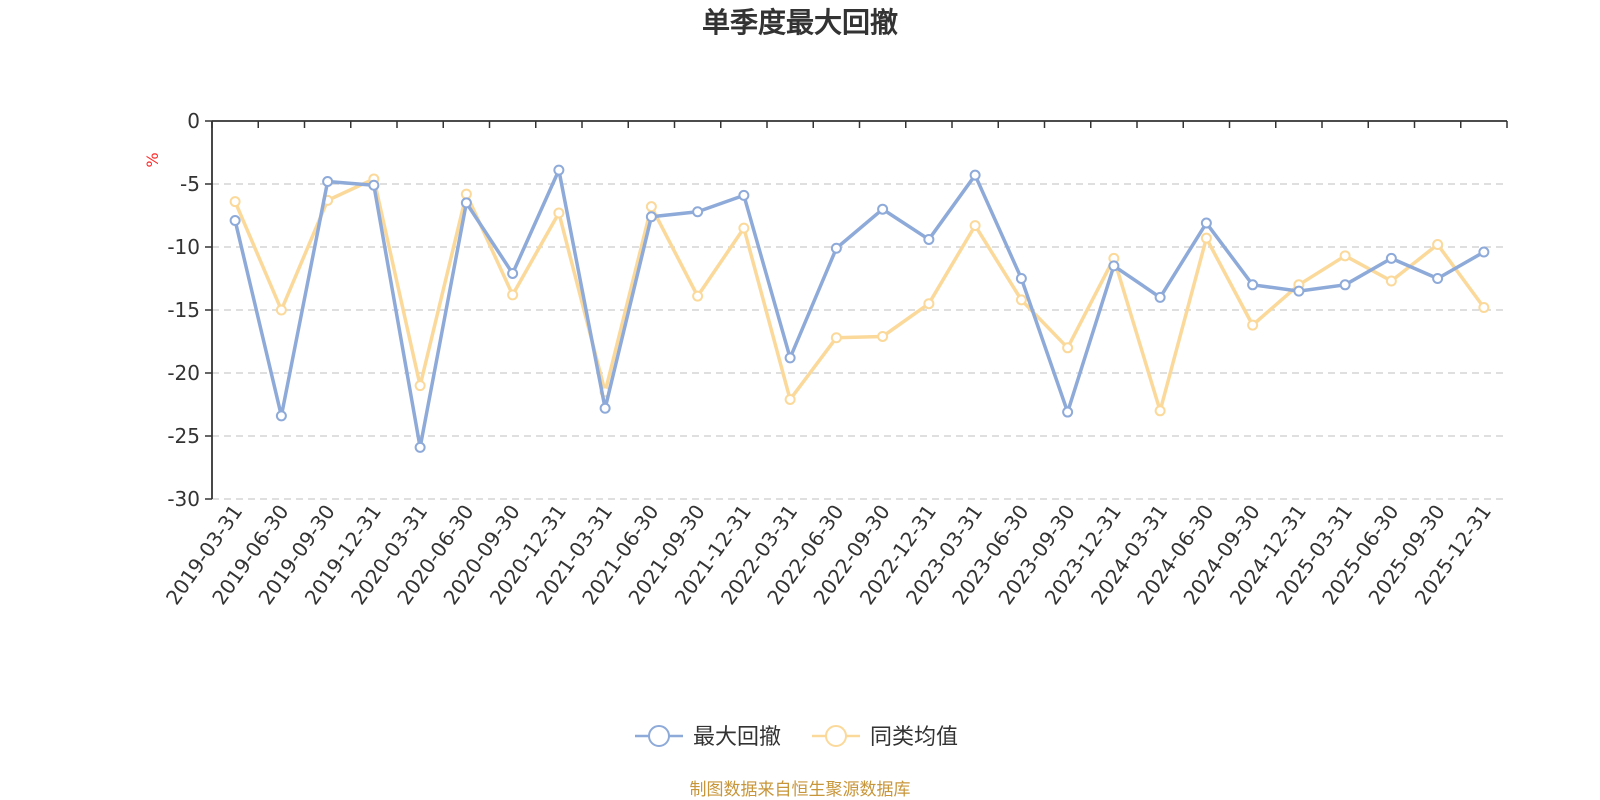 The width and height of the screenshot is (1600, 800). I want to click on legend: 最大回撤 同类均值, so click(796, 737).